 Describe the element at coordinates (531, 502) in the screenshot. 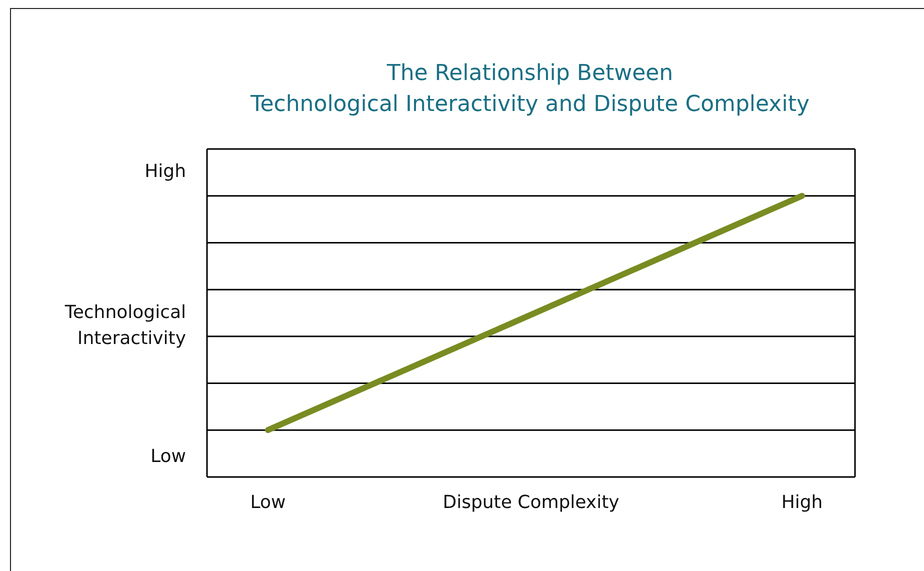

I see `x-axis-title: Dispute Complexity` at that location.